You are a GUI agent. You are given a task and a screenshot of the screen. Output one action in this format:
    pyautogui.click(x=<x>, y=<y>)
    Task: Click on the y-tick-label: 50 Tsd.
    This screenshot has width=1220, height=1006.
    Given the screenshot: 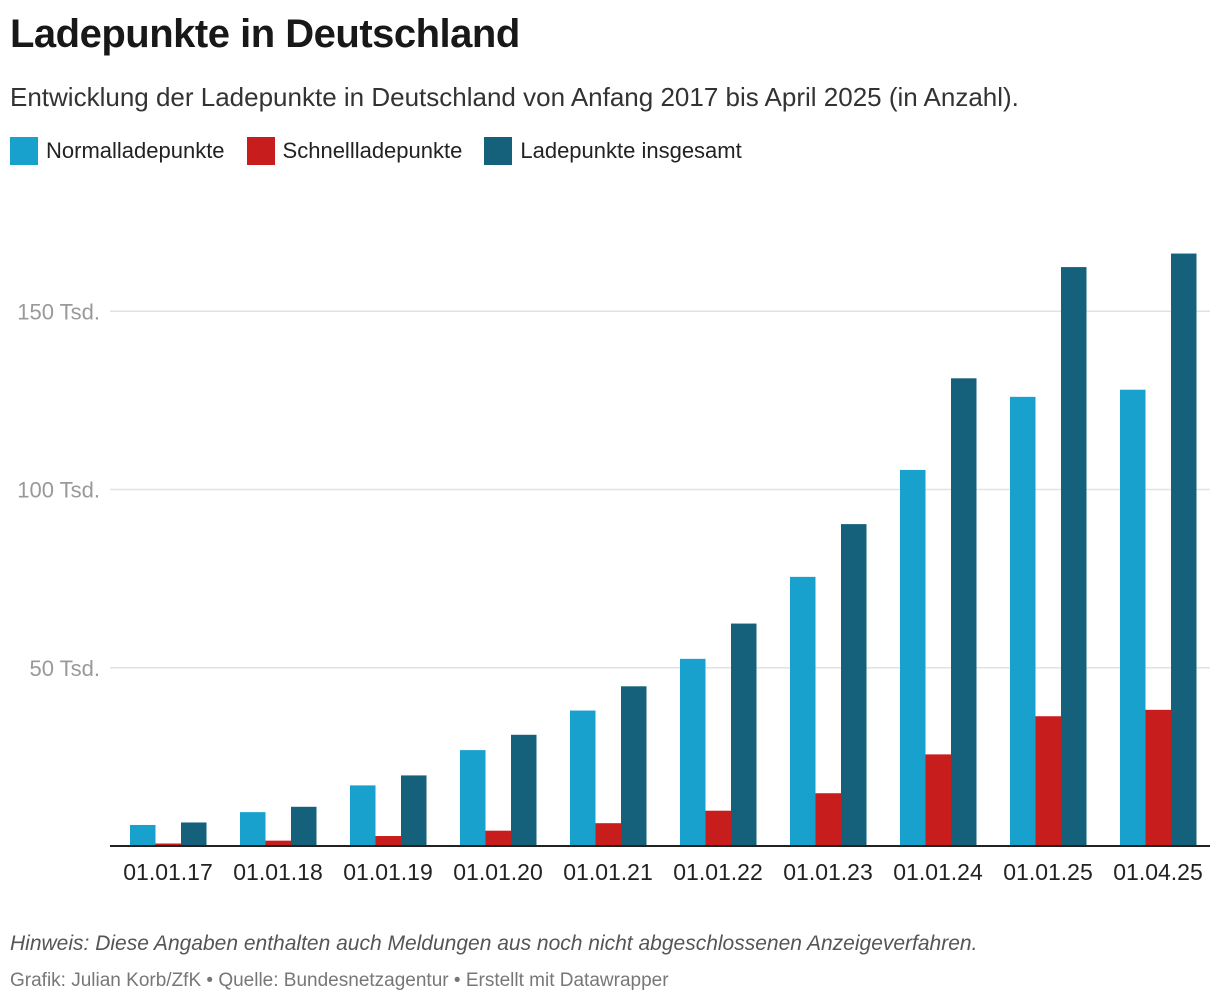 What is the action you would take?
    pyautogui.click(x=64, y=668)
    